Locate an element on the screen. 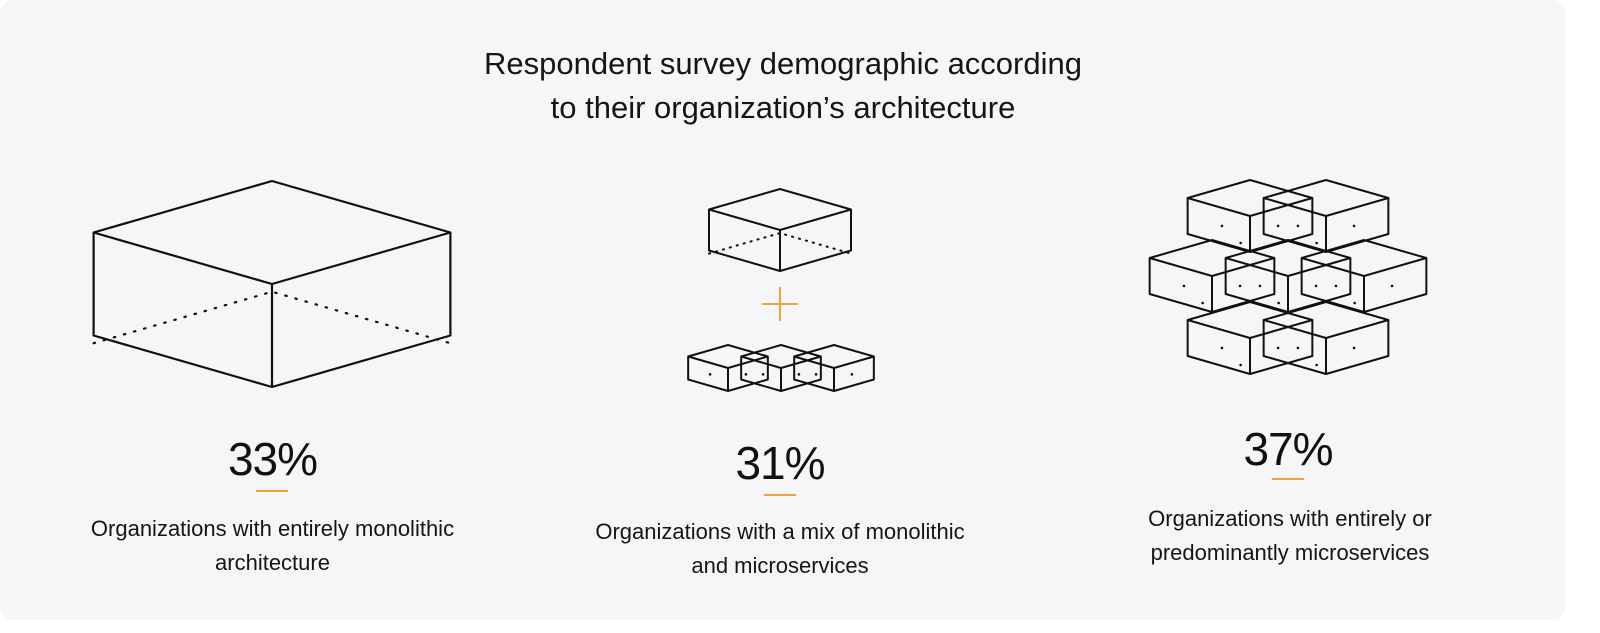 The image size is (1600, 633). microservices-percent: 37% is located at coordinates (1288, 449).